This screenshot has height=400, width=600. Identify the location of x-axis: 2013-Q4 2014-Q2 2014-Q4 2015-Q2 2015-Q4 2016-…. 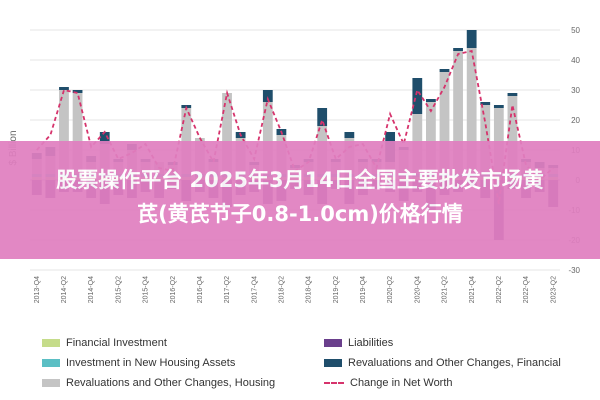
(295, 289).